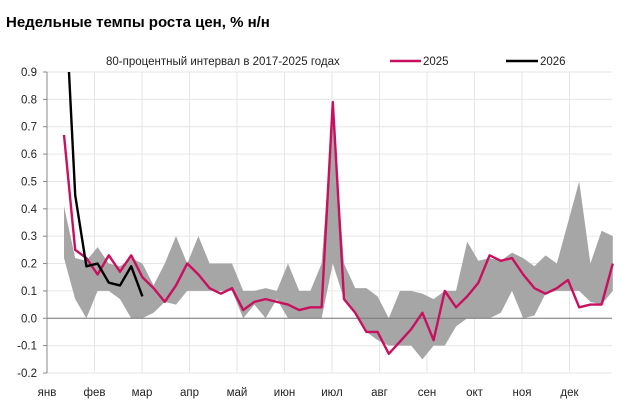 This screenshot has height=418, width=632. Describe the element at coordinates (142, 393) in the screenshot. I see `x-tick-label: мар` at that location.